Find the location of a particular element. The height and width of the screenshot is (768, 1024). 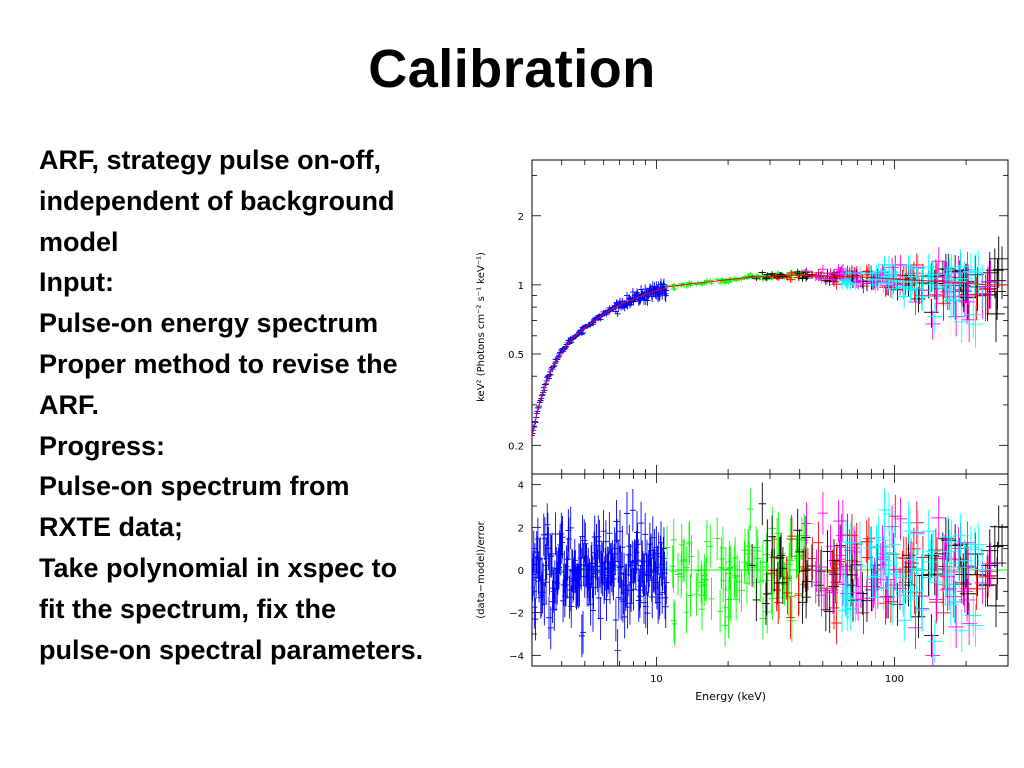

slide-title: Calibration is located at coordinates (512, 69).